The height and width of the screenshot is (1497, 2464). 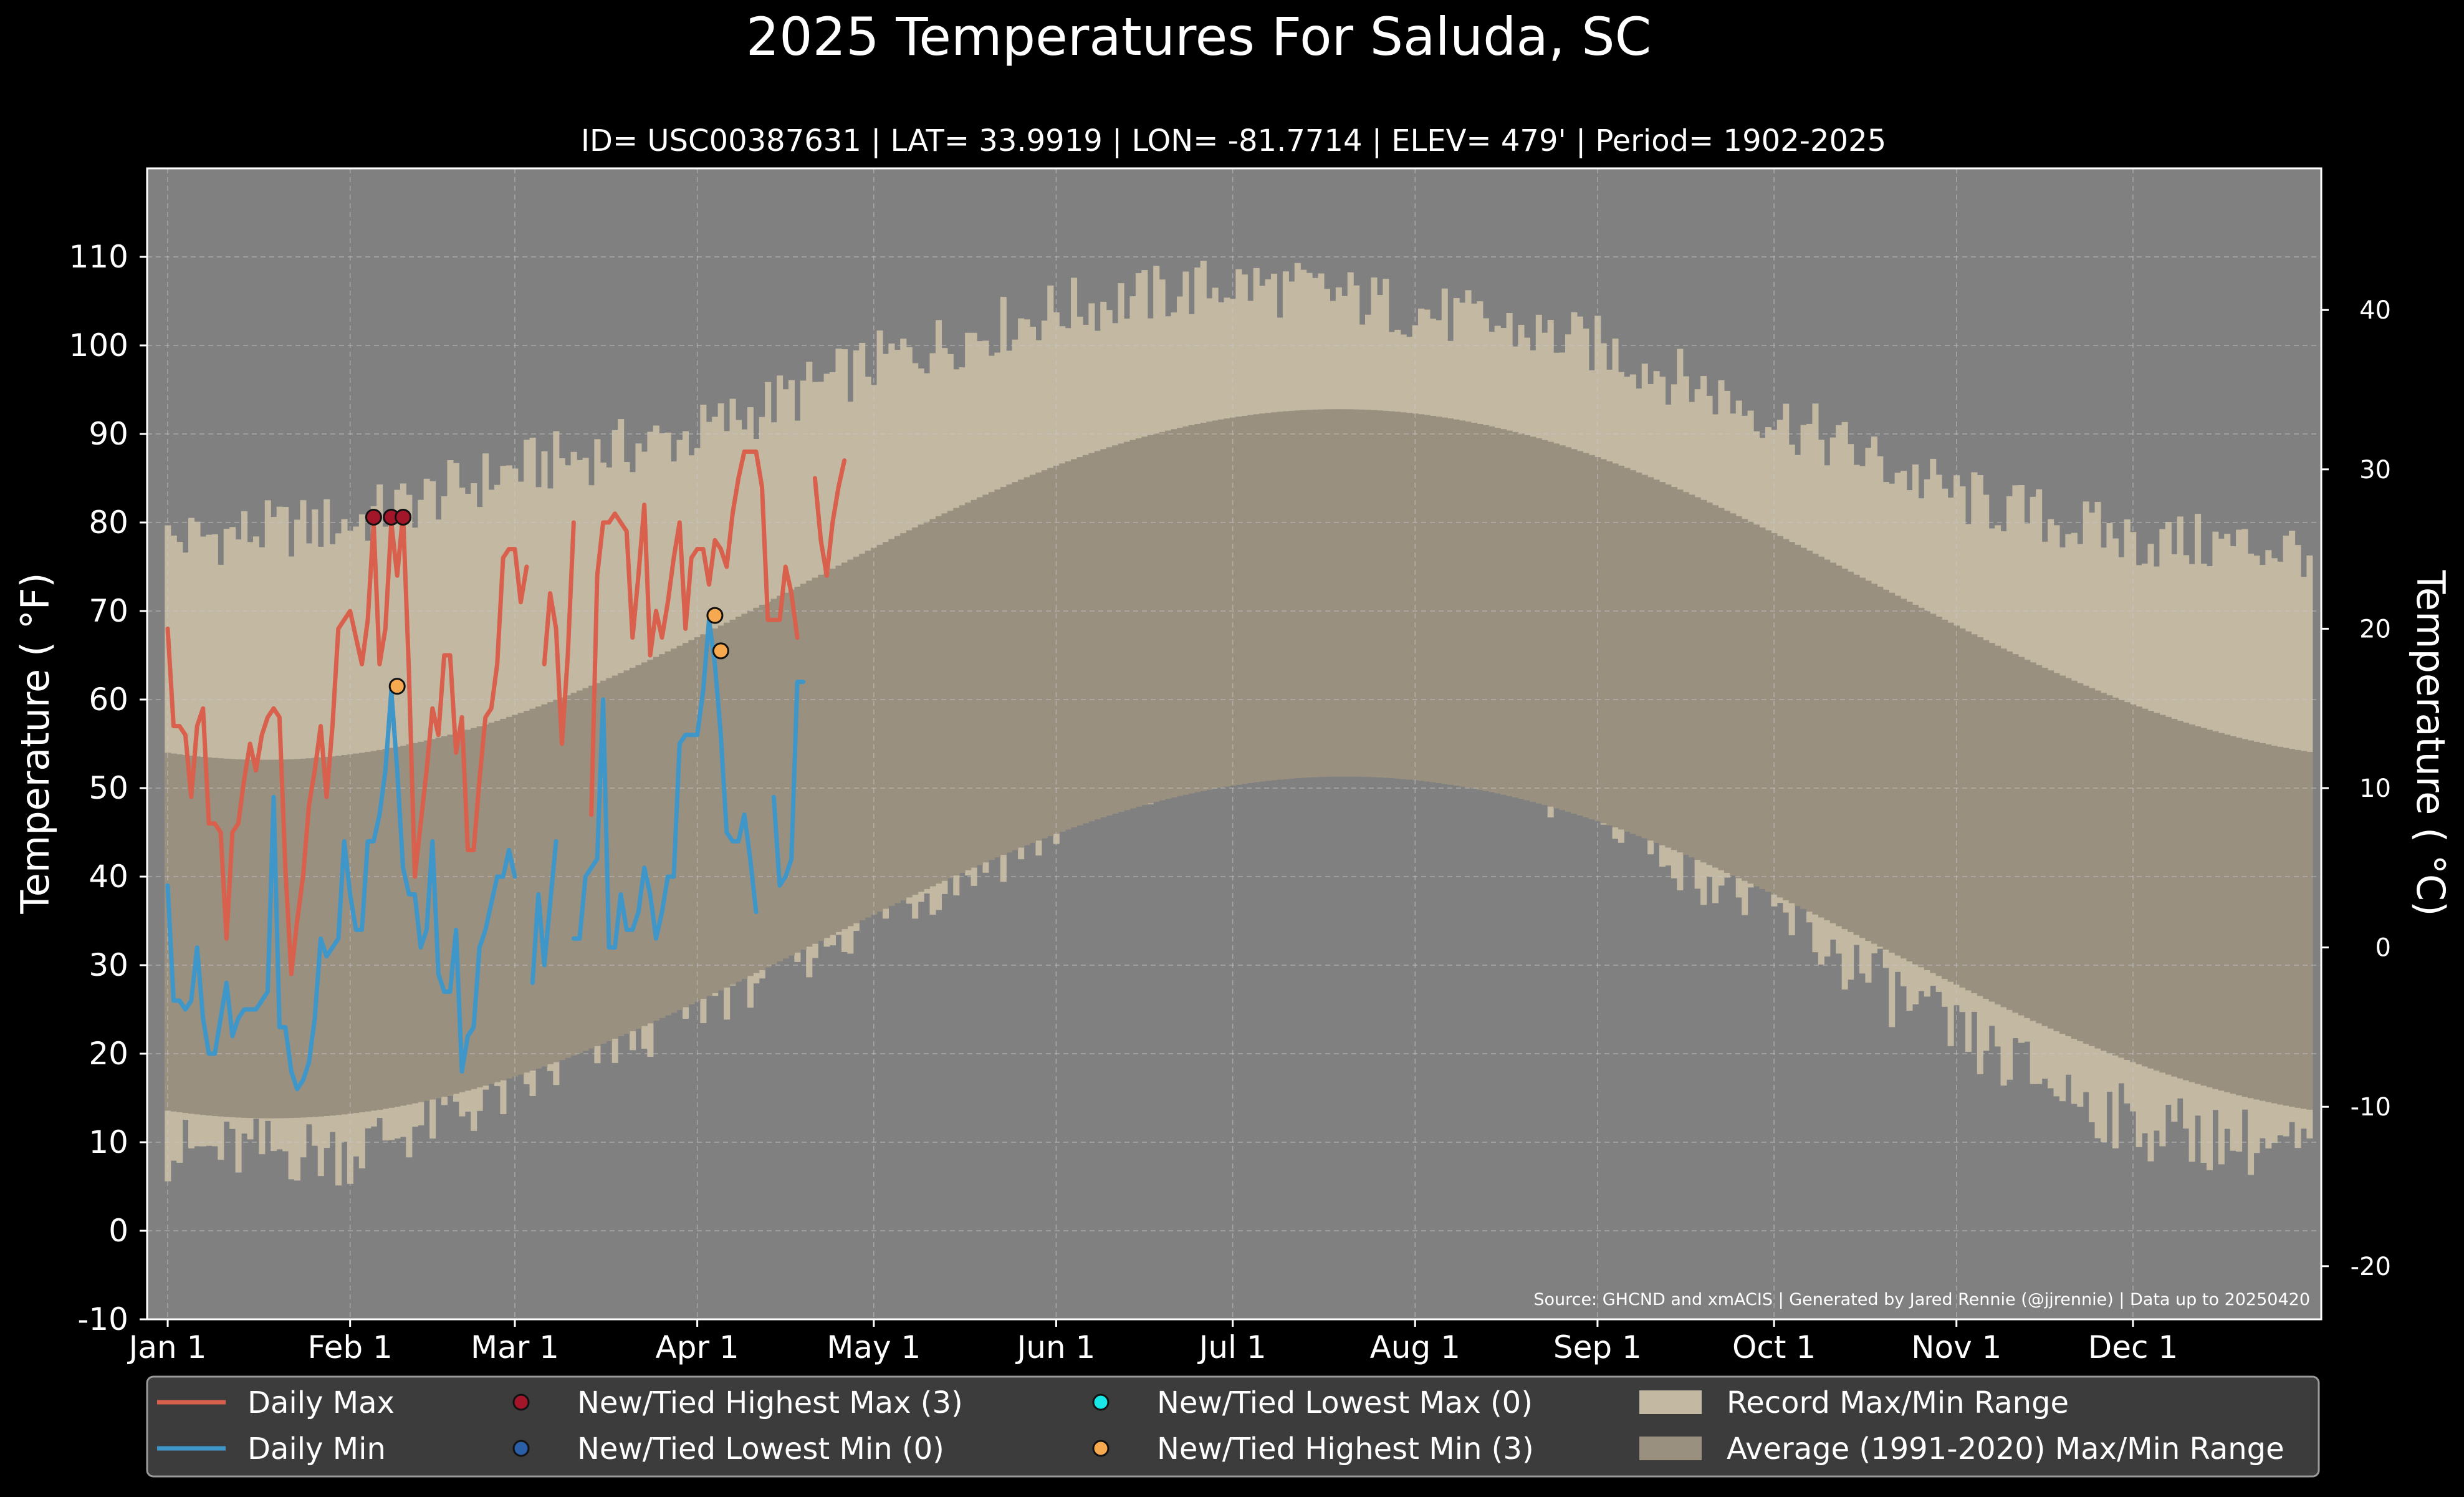 I want to click on y-tick-label: 20, so click(x=109, y=1054).